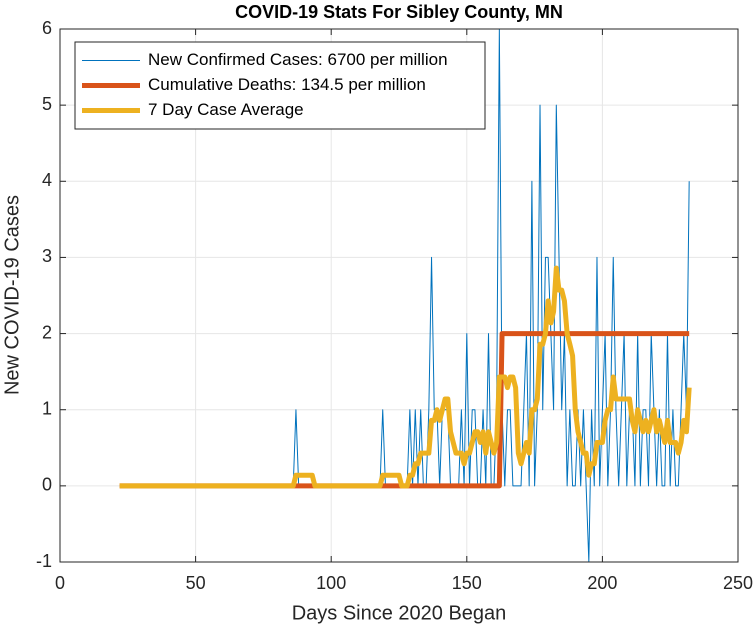 The image size is (756, 630). What do you see at coordinates (226, 109) in the screenshot?
I see `legend-label: 7 Day Case Average` at bounding box center [226, 109].